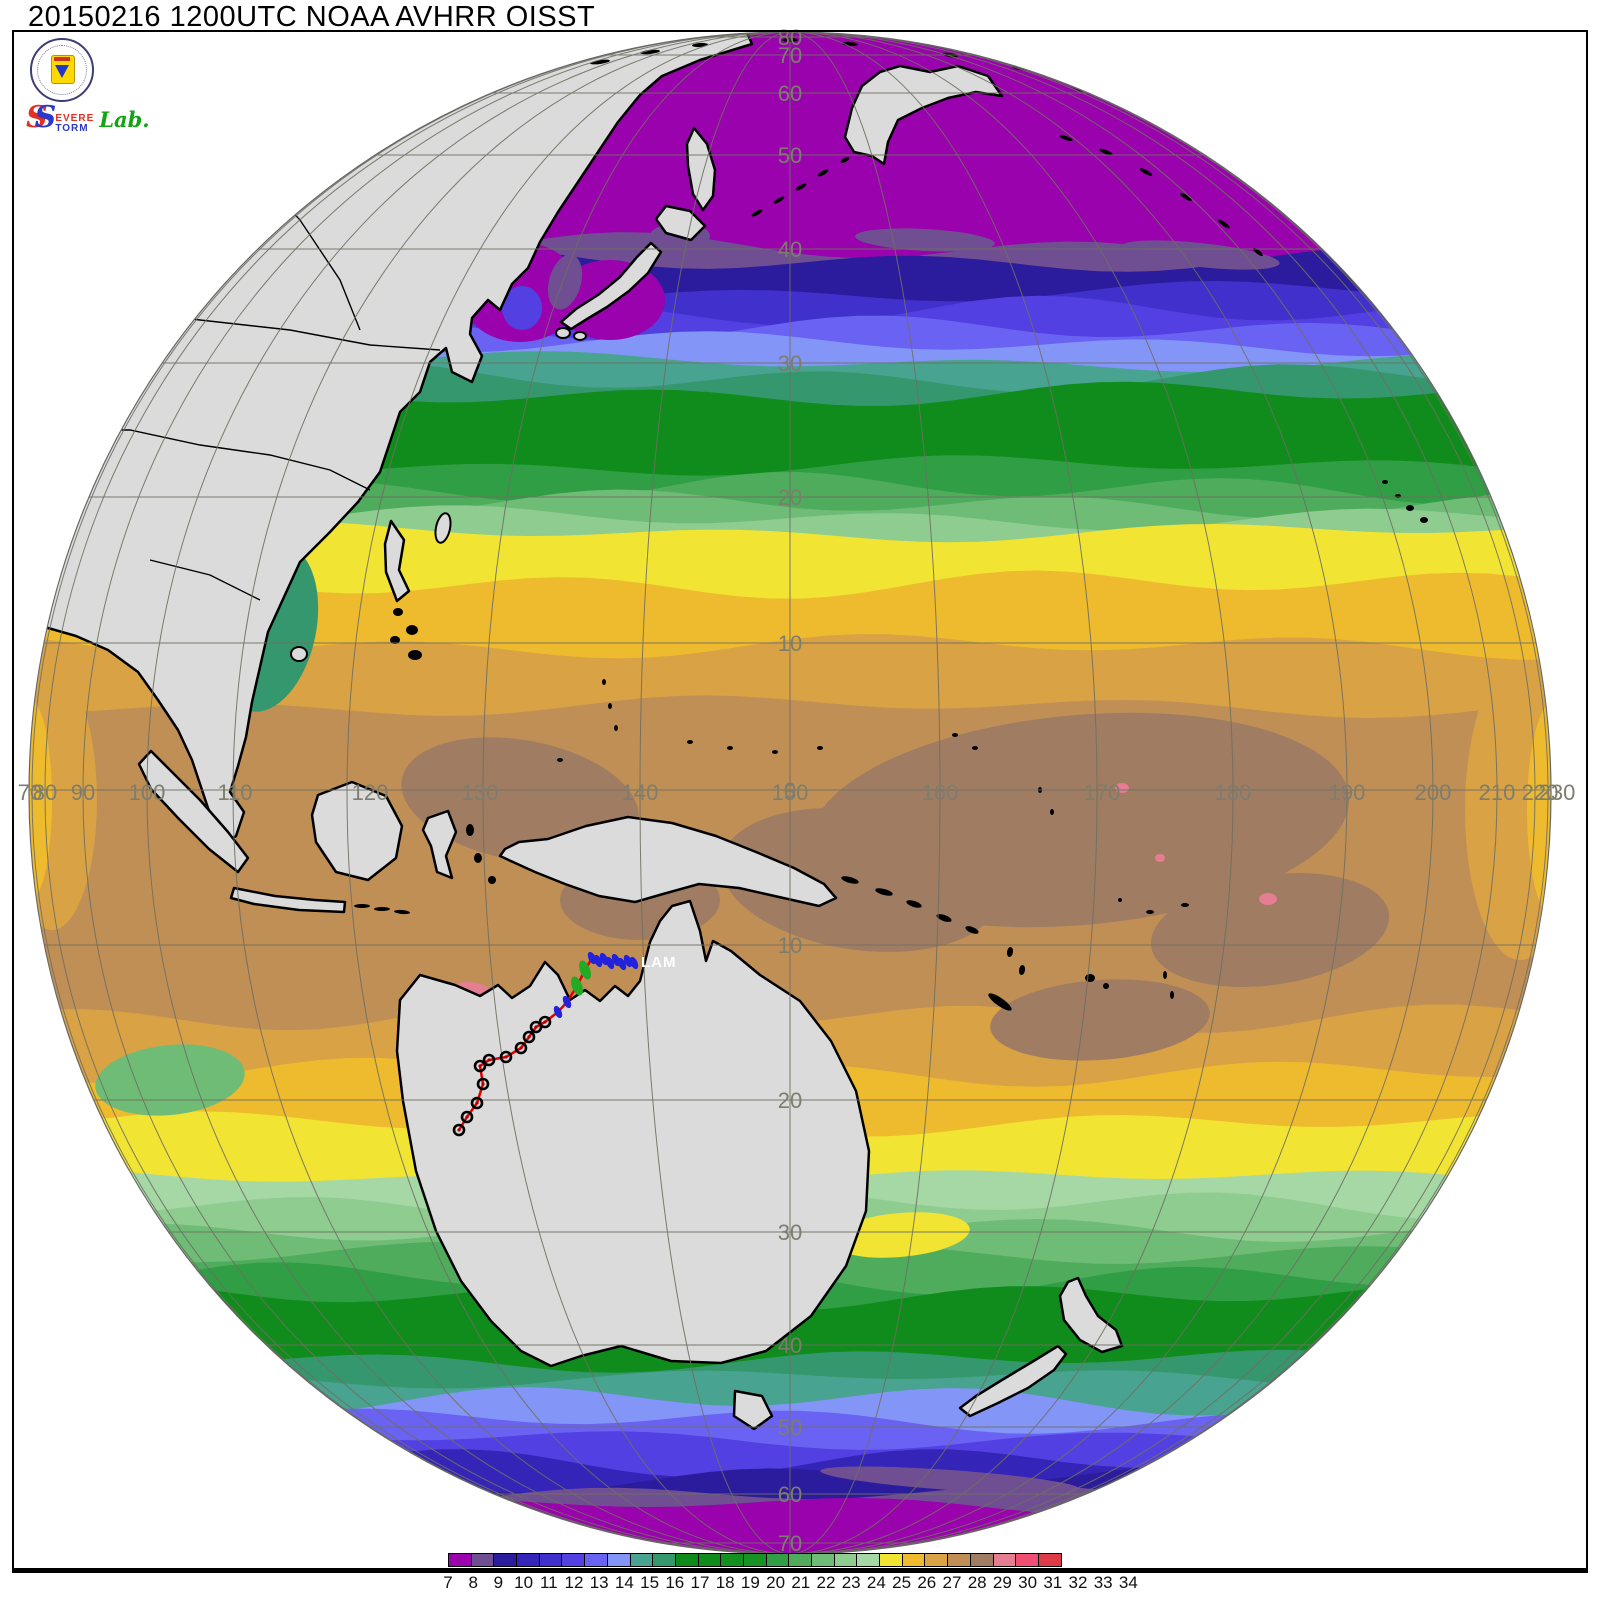 Image resolution: width=1600 pixels, height=1600 pixels. I want to click on colorbar-tick-label: 9, so click(498, 1582).